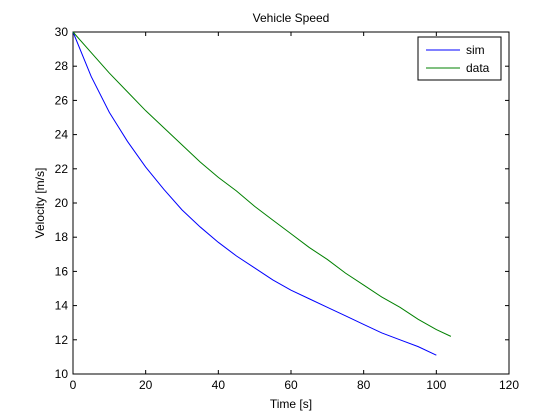 The height and width of the screenshot is (420, 560). I want to click on x-tick-label: 0, so click(73, 385).